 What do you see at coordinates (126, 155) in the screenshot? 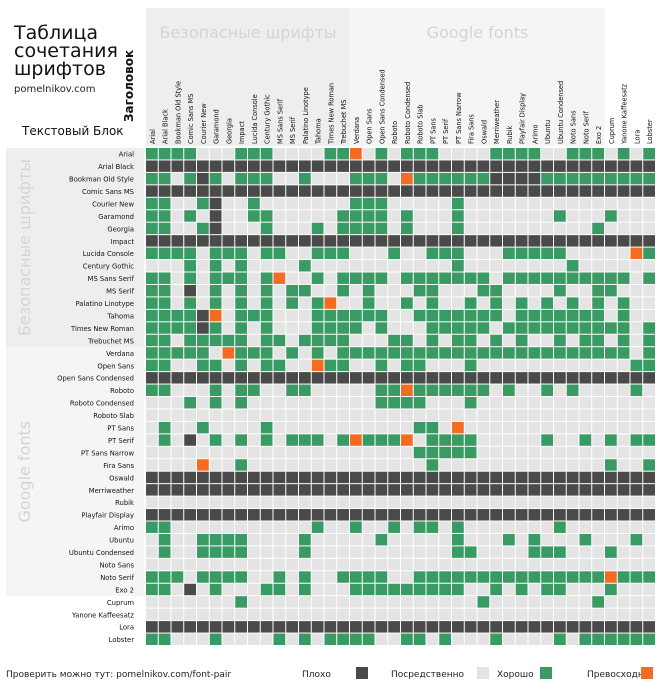
I see `row-label: Arial` at bounding box center [126, 155].